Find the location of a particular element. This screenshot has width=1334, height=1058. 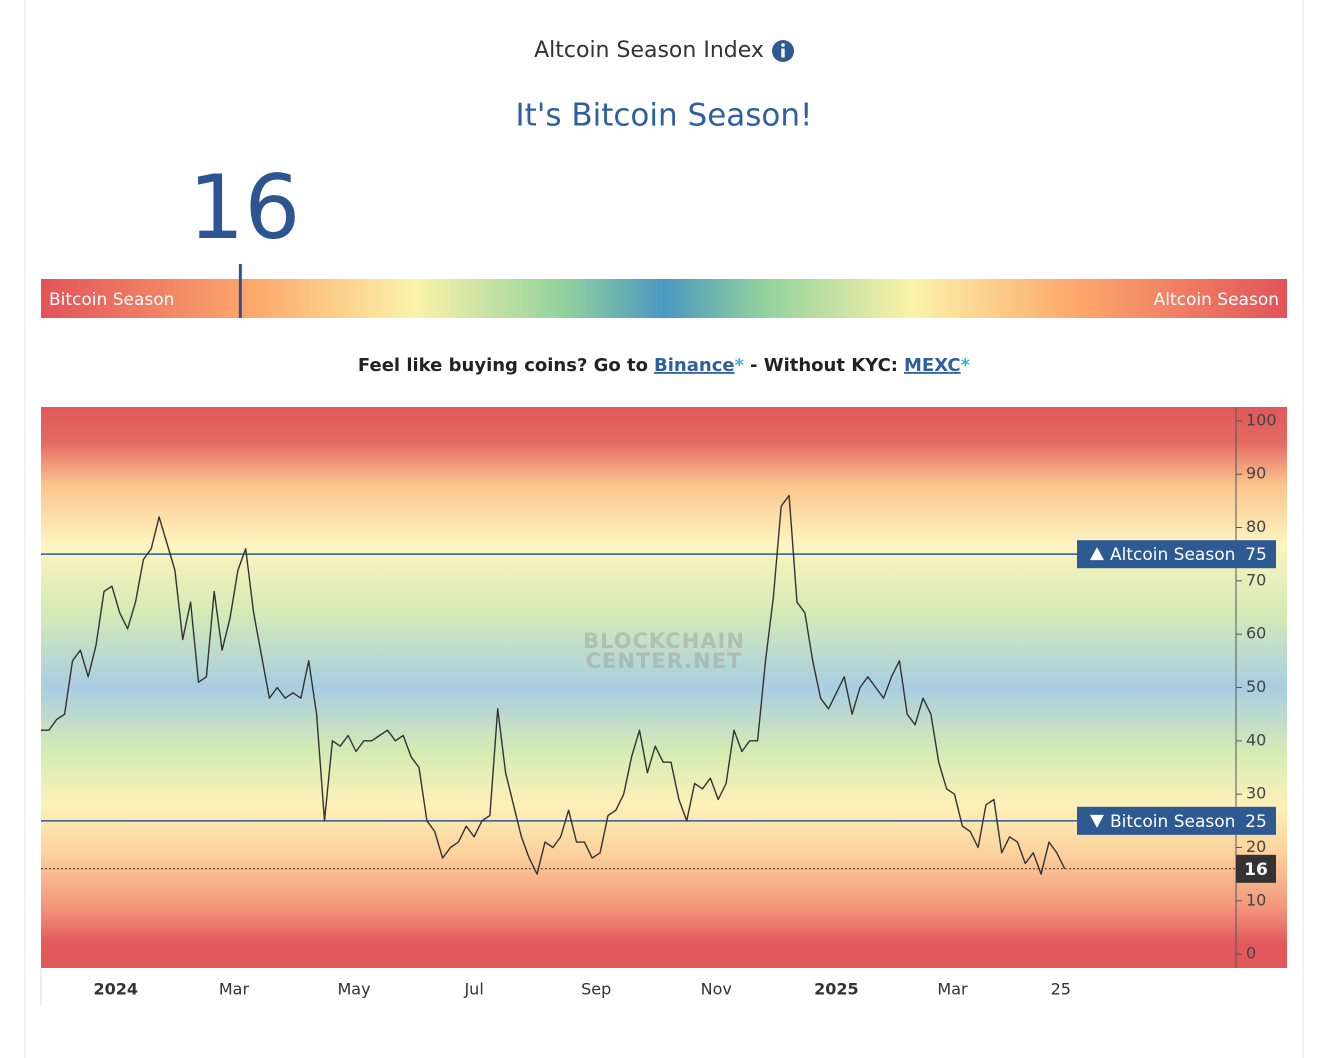

current-value: 16 is located at coordinates (1256, 870).